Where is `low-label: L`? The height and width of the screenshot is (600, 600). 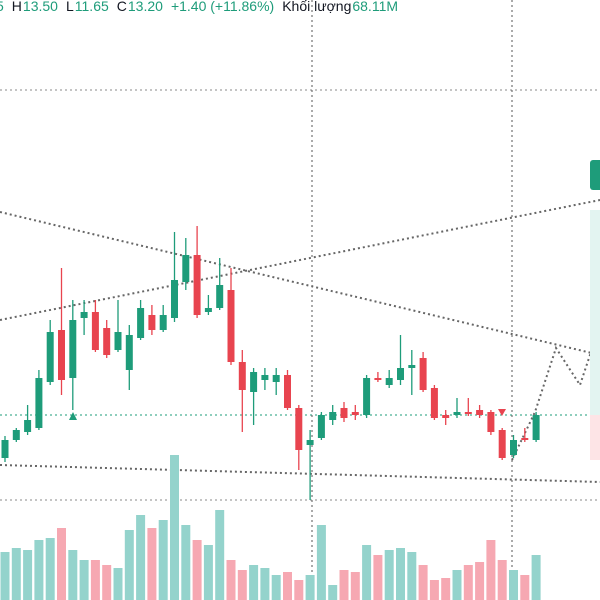
low-label: L is located at coordinates (69, 7).